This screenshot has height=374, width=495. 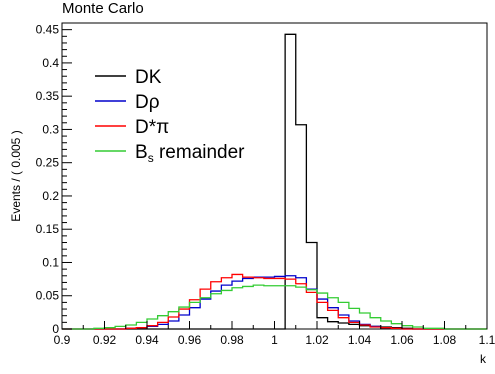 What do you see at coordinates (360, 340) in the screenshot?
I see `x-tick-label: 1.04` at bounding box center [360, 340].